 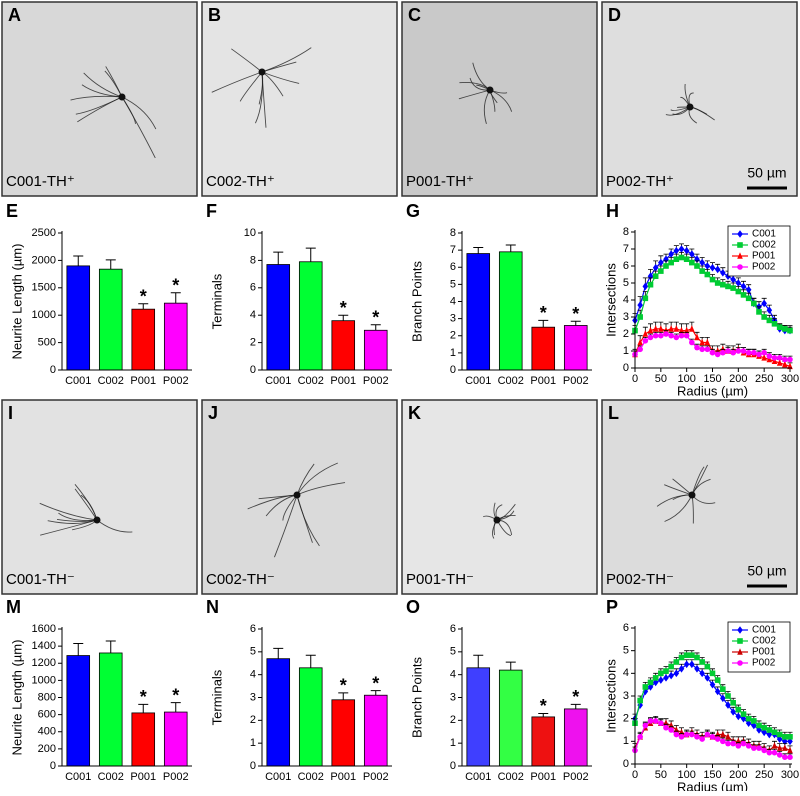 I want to click on x-tick-label: P002, so click(x=576, y=777).